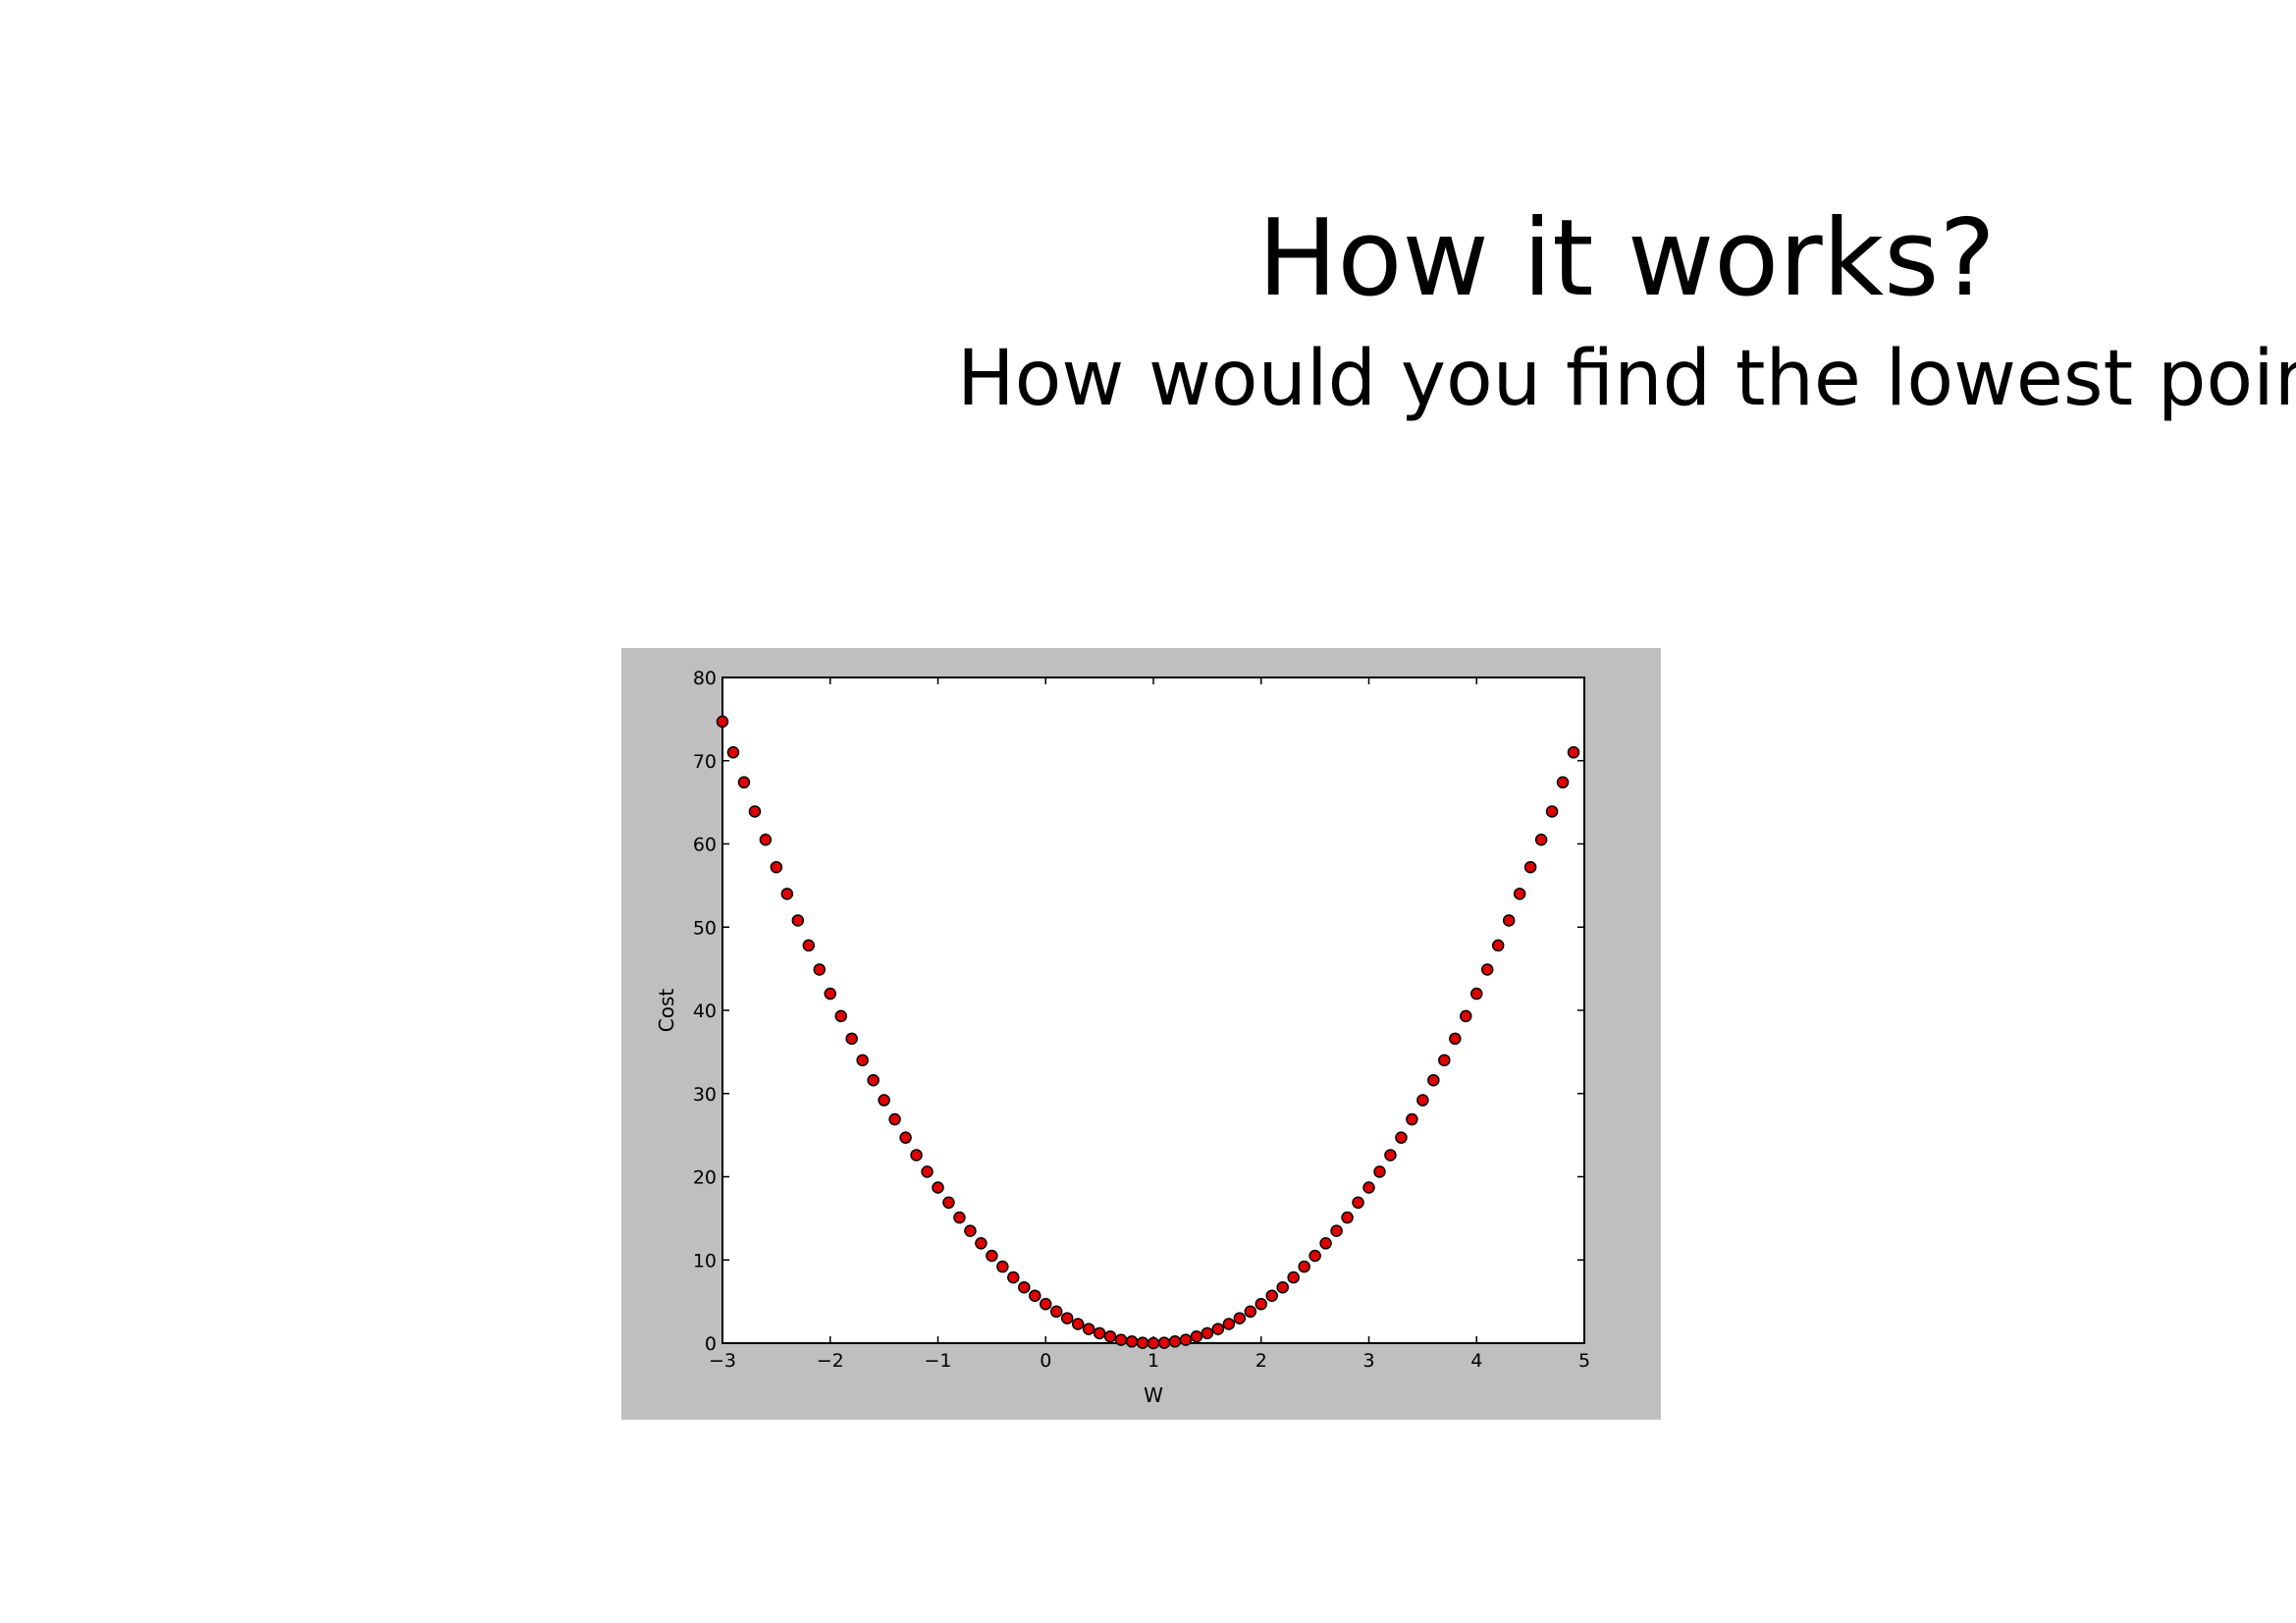 The height and width of the screenshot is (1623, 2296). Describe the element at coordinates (705, 1011) in the screenshot. I see `y-tick-label: 40` at that location.